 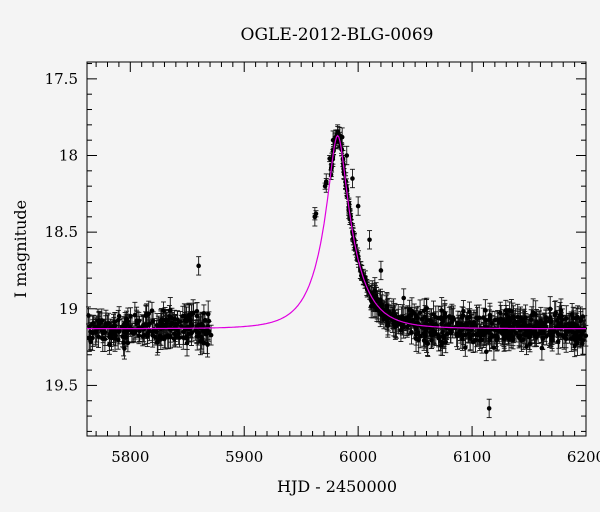 What do you see at coordinates (337, 486) in the screenshot?
I see `x-axis-label: HJD - 2450000` at bounding box center [337, 486].